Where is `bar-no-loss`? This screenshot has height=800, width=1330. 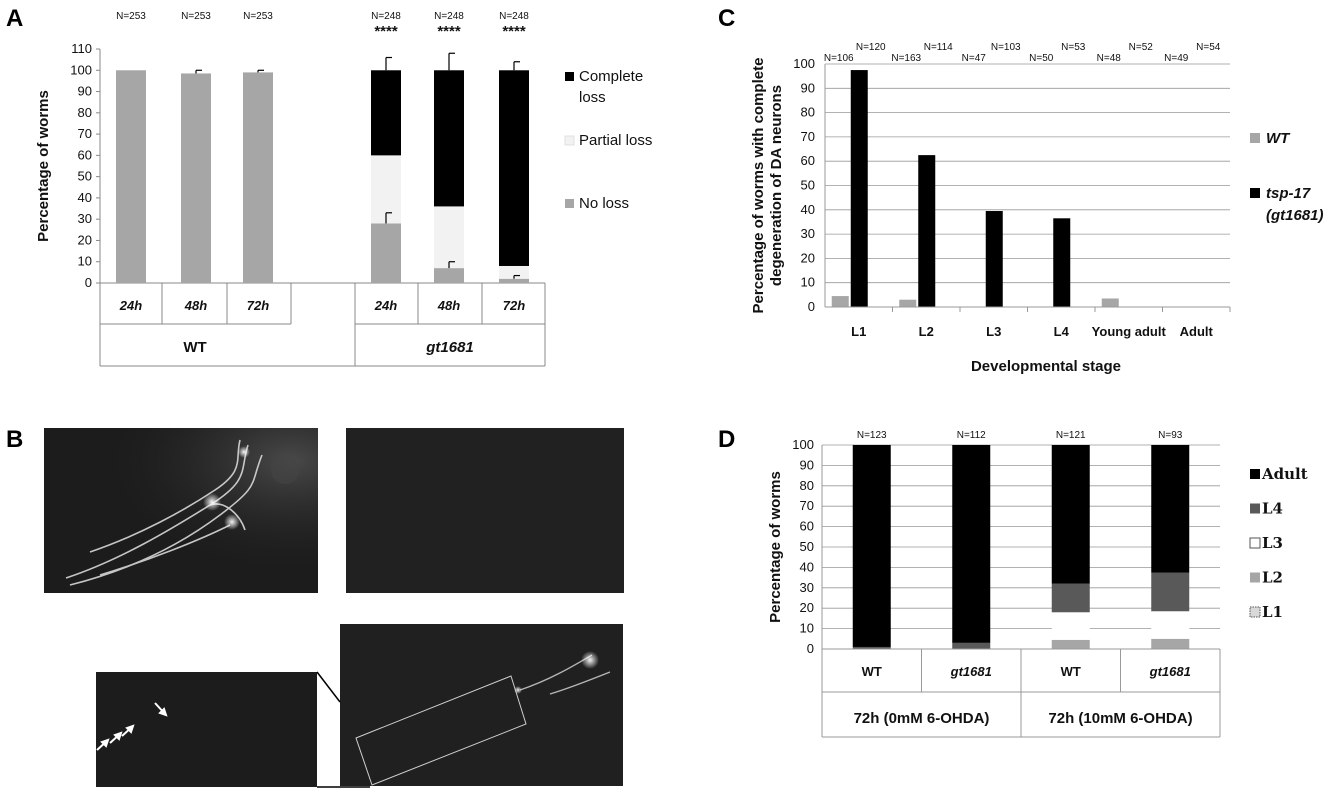 bar-no-loss is located at coordinates (514, 280).